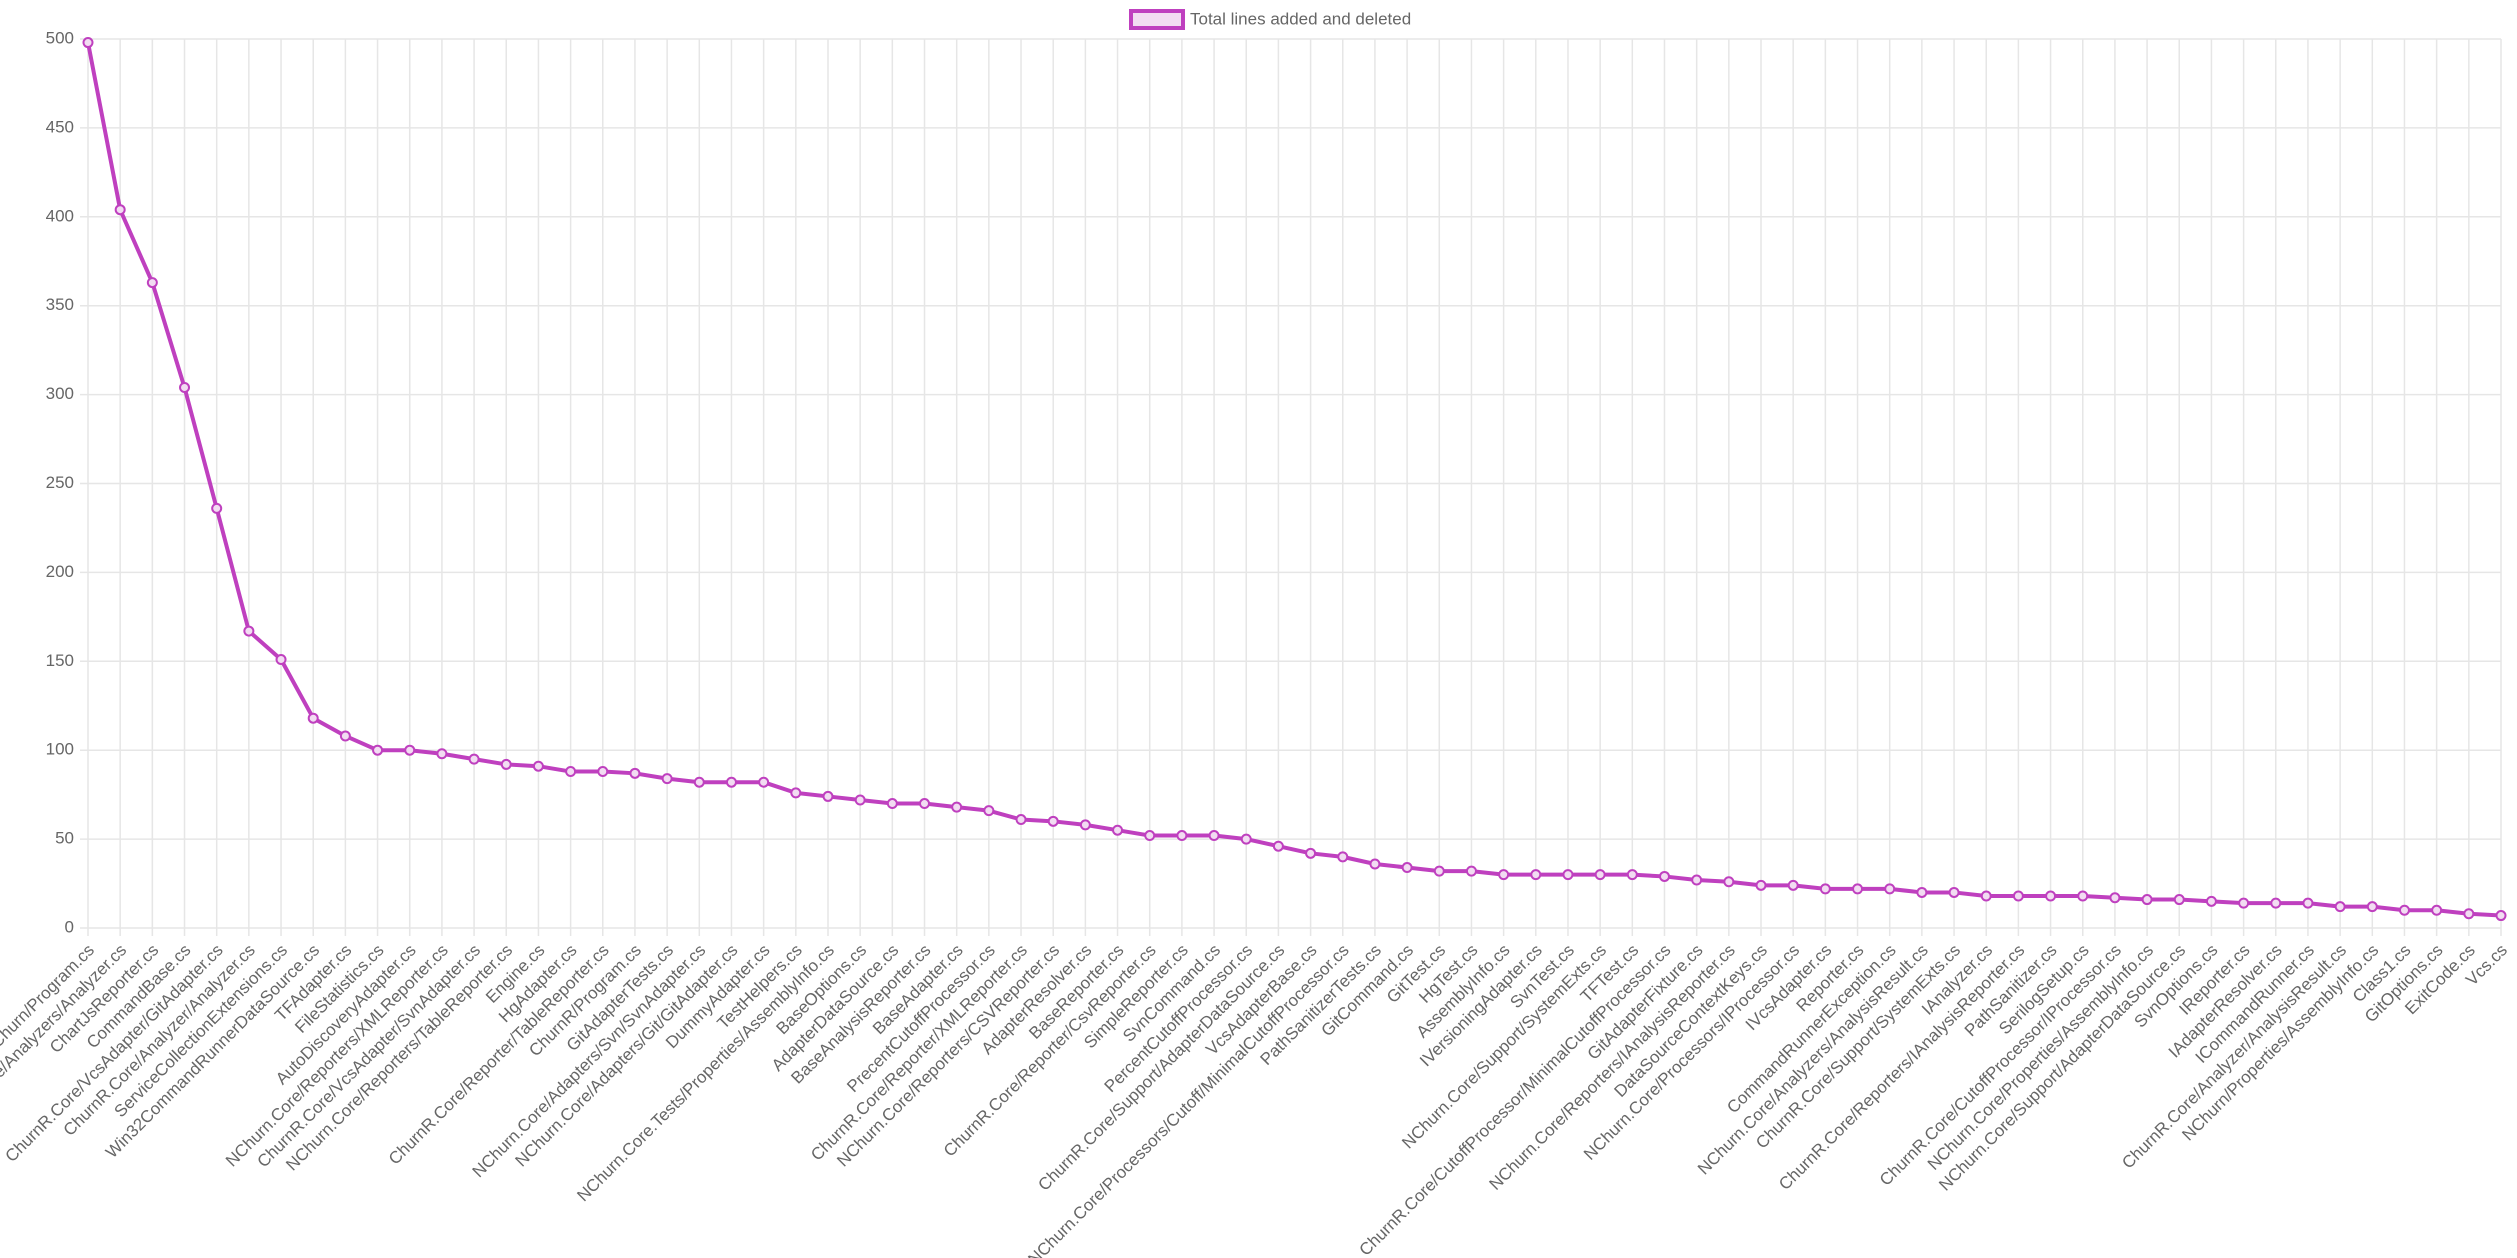 This screenshot has height=1258, width=2517. What do you see at coordinates (69, 926) in the screenshot?
I see `y-tick-label: 0` at bounding box center [69, 926].